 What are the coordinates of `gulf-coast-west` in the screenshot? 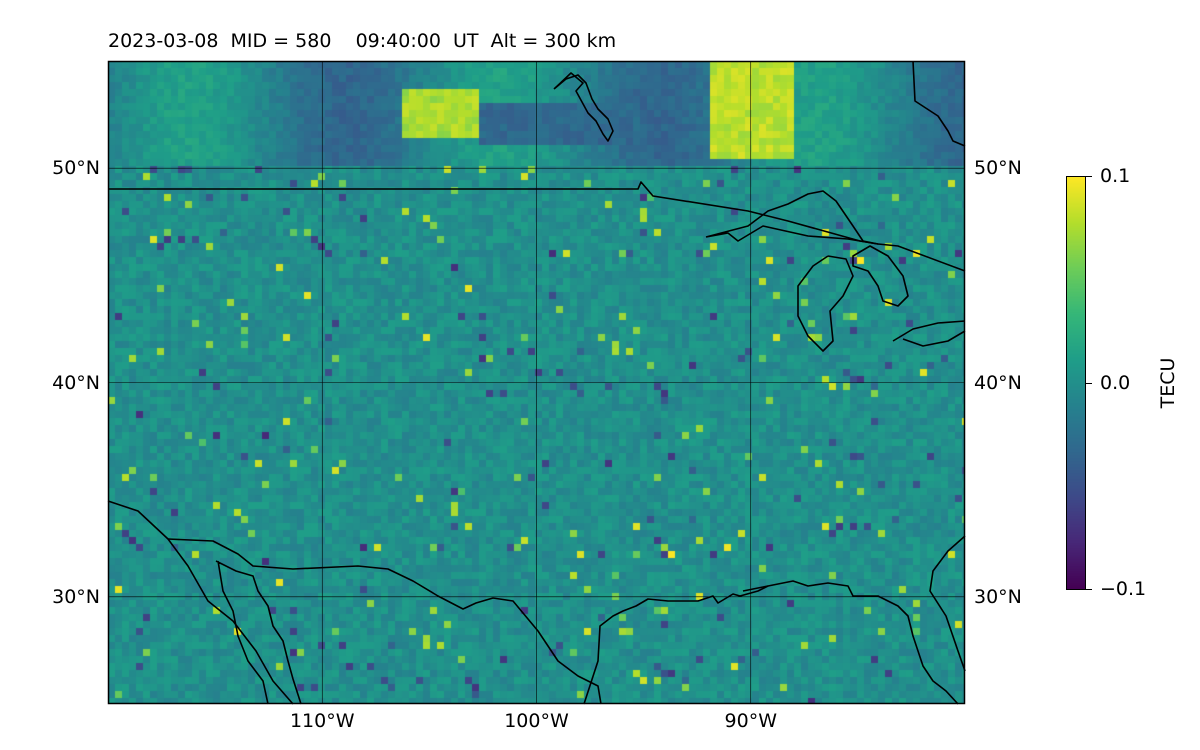 It's located at (676, 645).